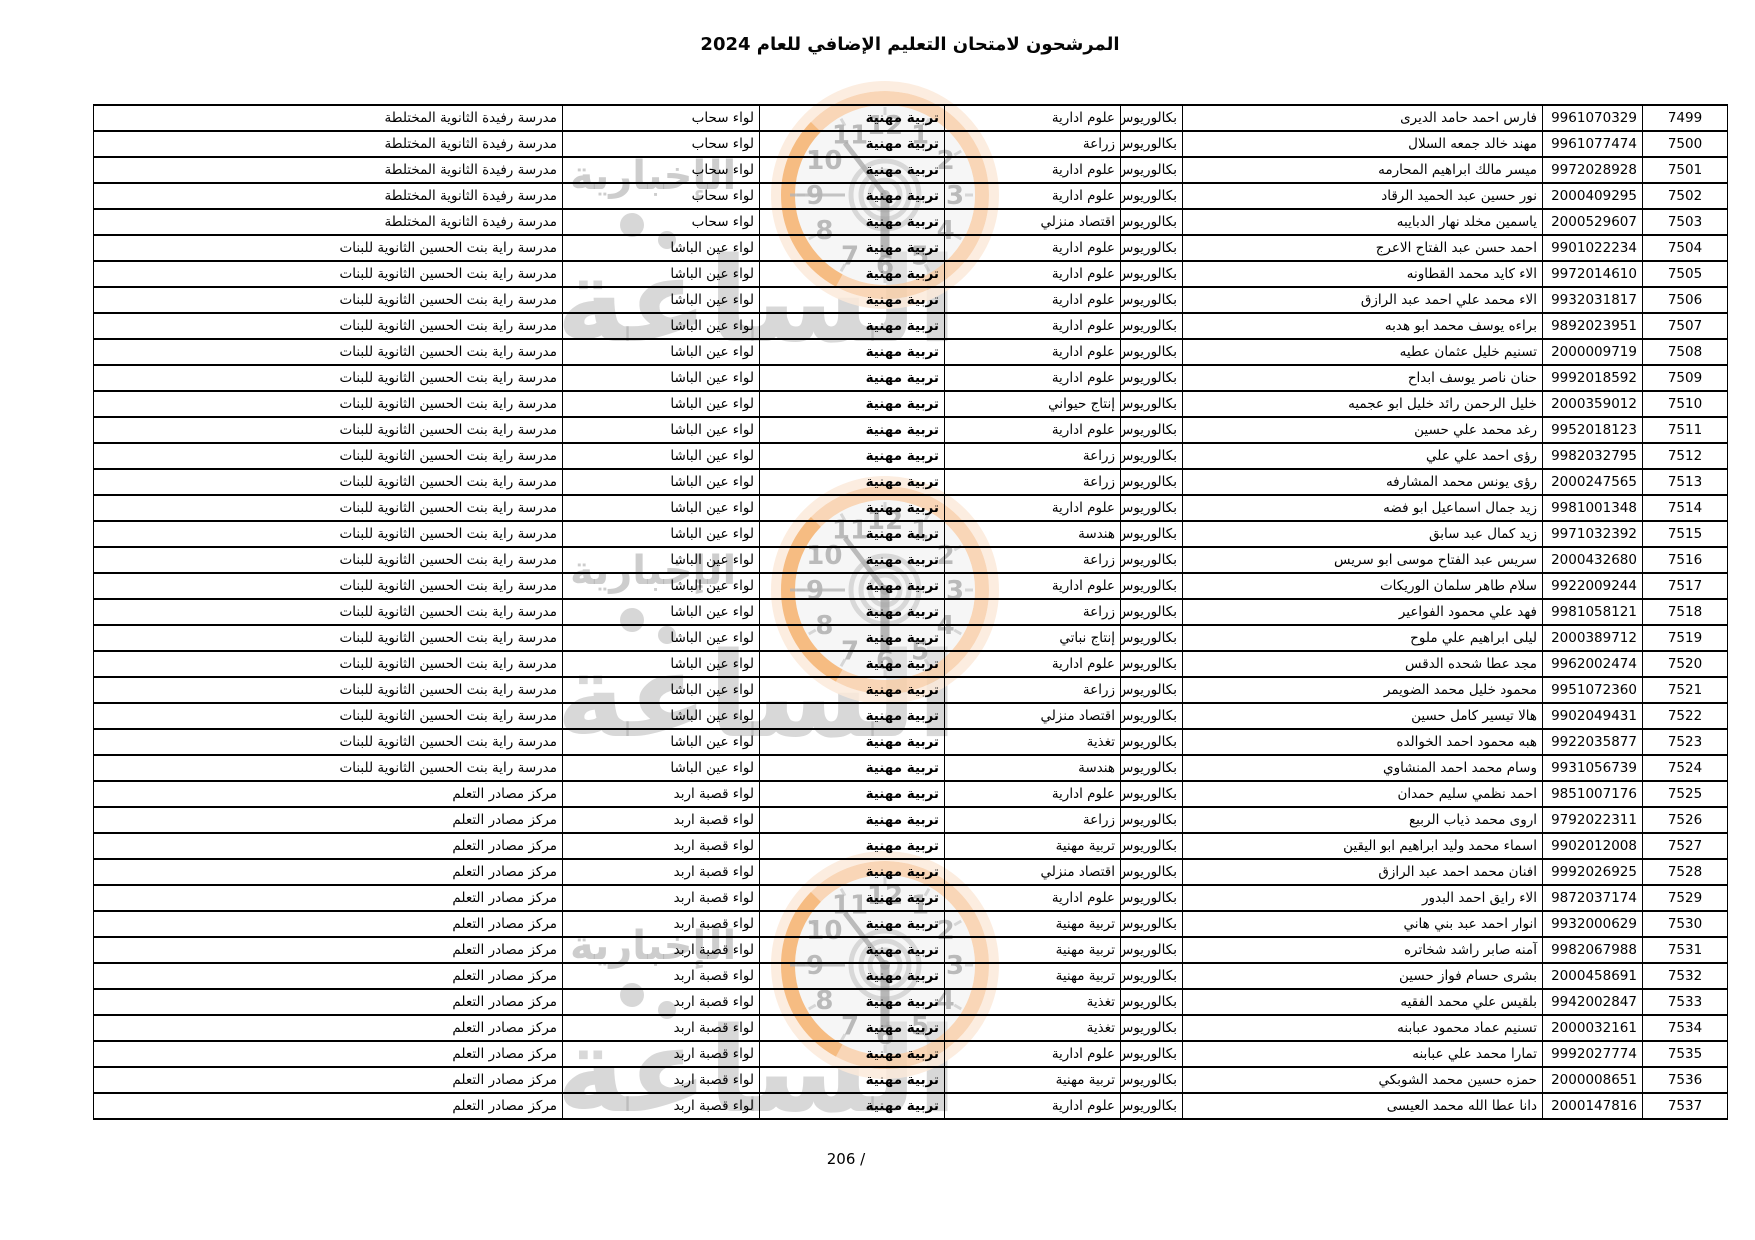 The width and height of the screenshot is (1755, 1240). Describe the element at coordinates (1685, 326) in the screenshot. I see `cell-serial: 7507` at that location.